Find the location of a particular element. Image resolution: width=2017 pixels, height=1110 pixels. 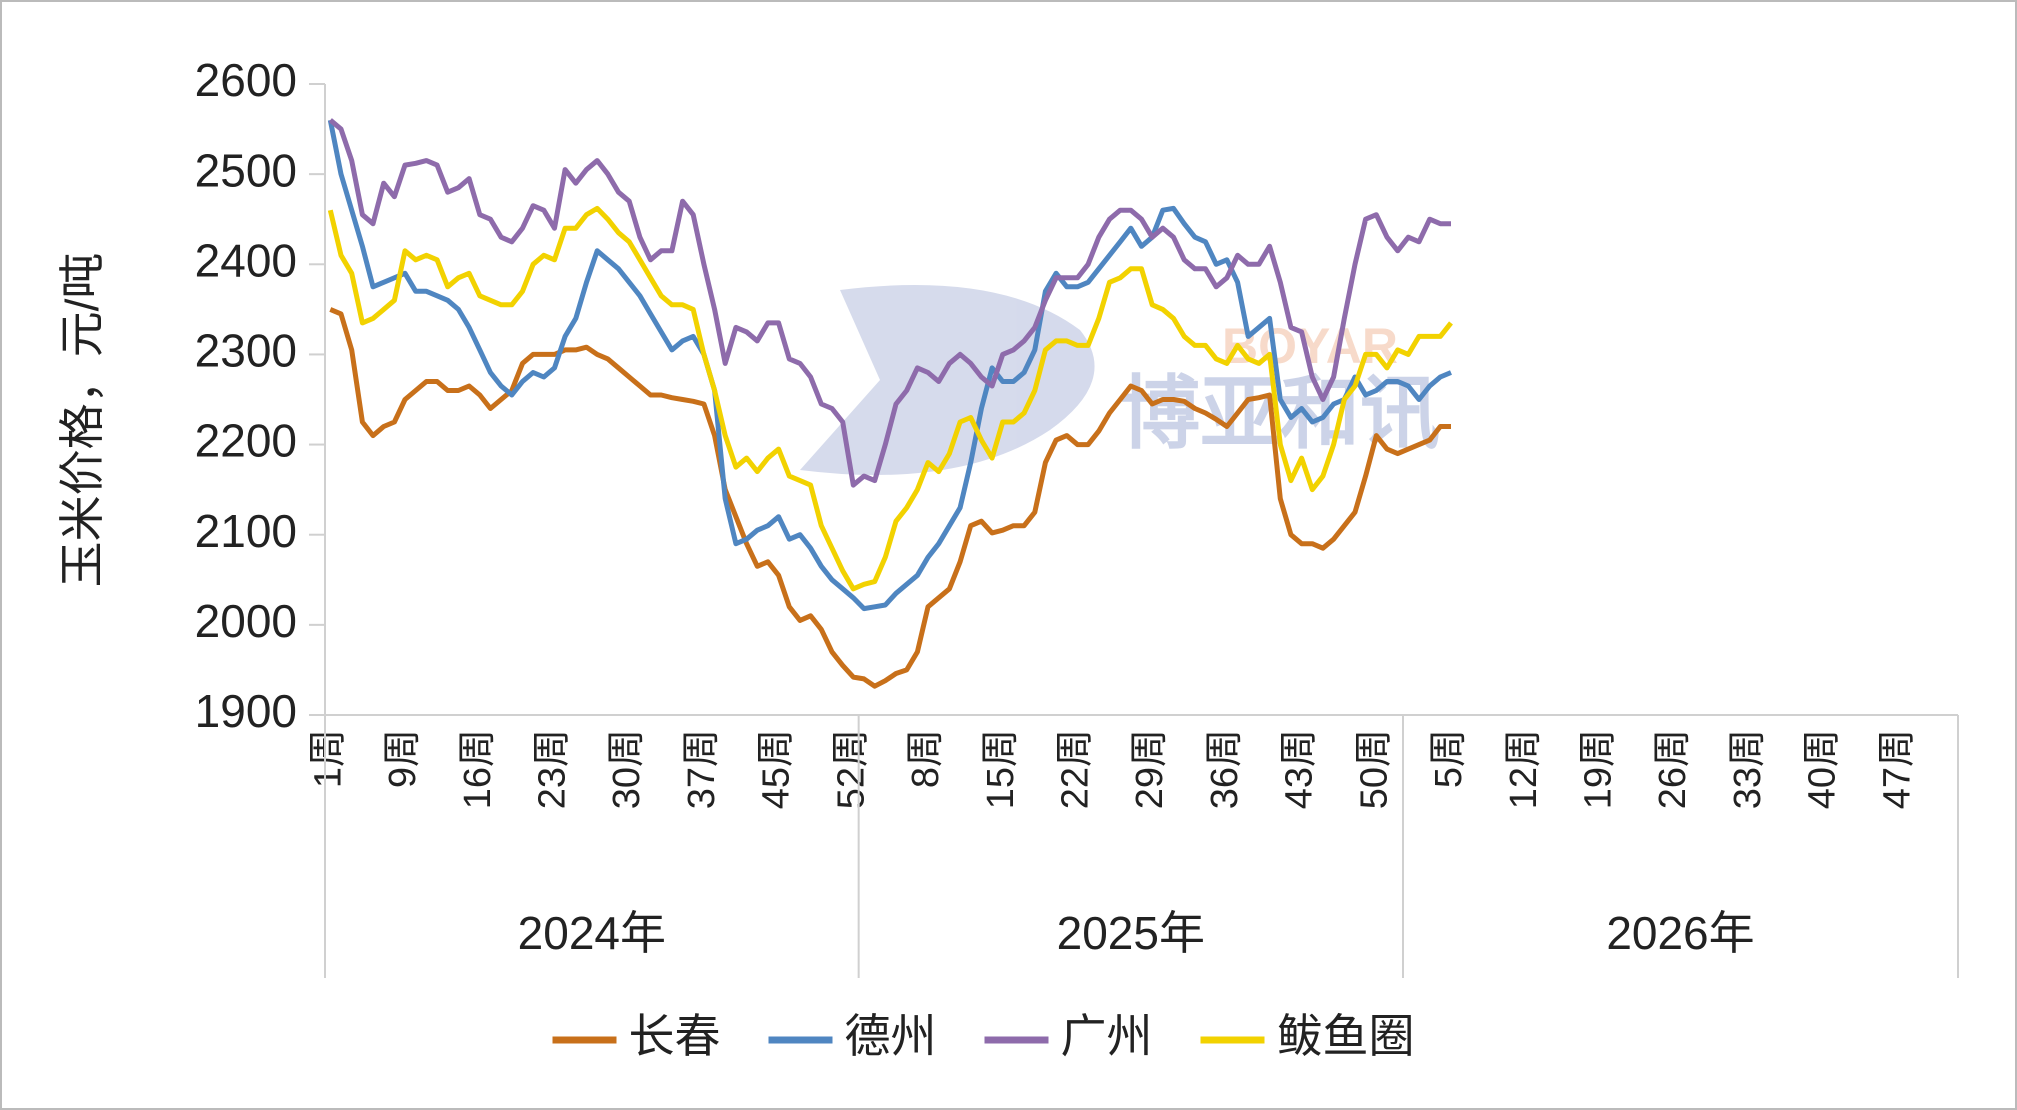

x-tick-label: 37周 is located at coordinates (702, 769).